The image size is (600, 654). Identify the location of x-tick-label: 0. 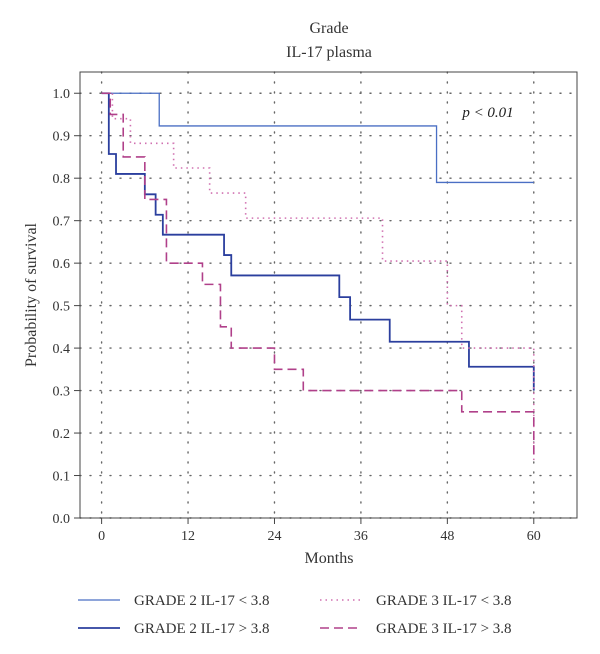
(101, 536).